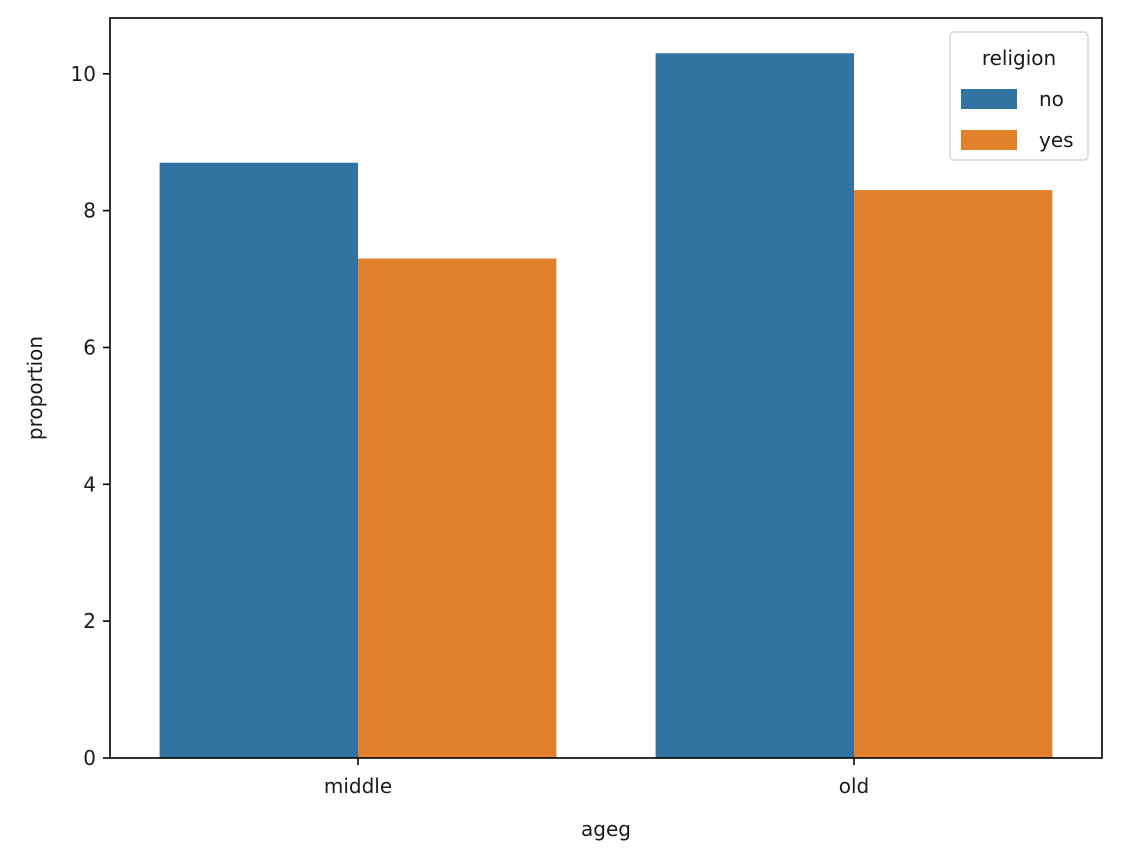 The image size is (1122, 865). I want to click on x-axis-label: ageg, so click(606, 829).